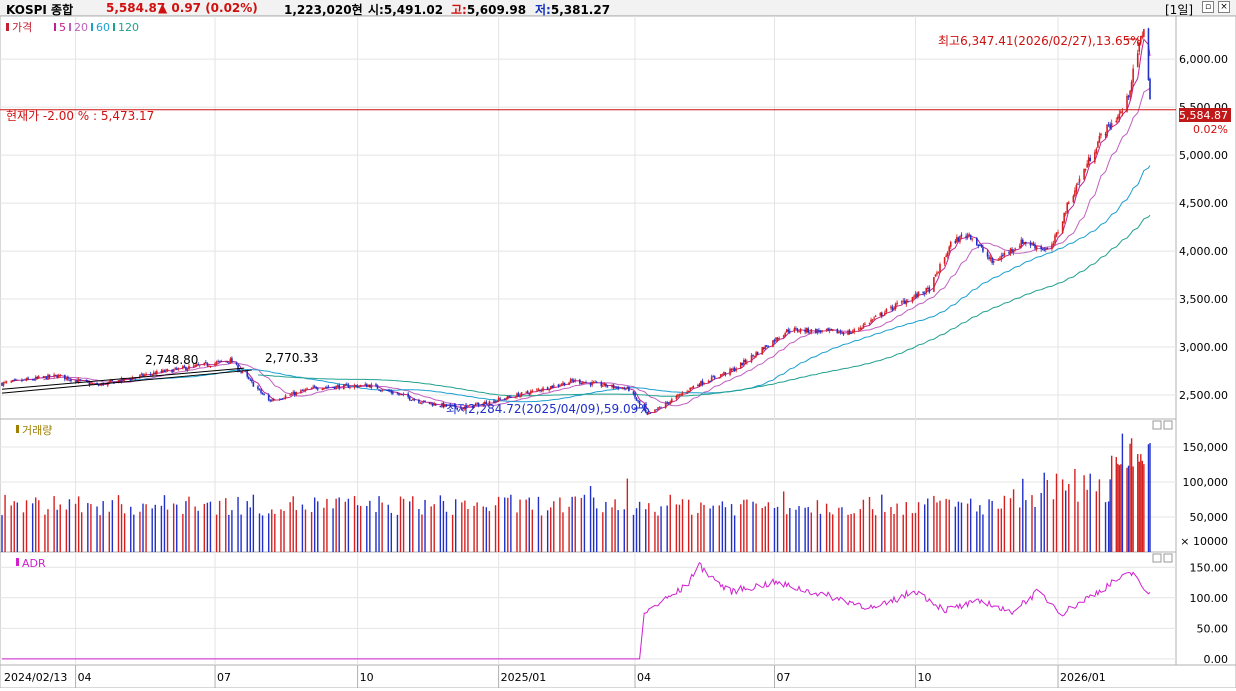  Describe the element at coordinates (1157, 425) in the screenshot. I see `volume-panel-restore-icon` at that location.